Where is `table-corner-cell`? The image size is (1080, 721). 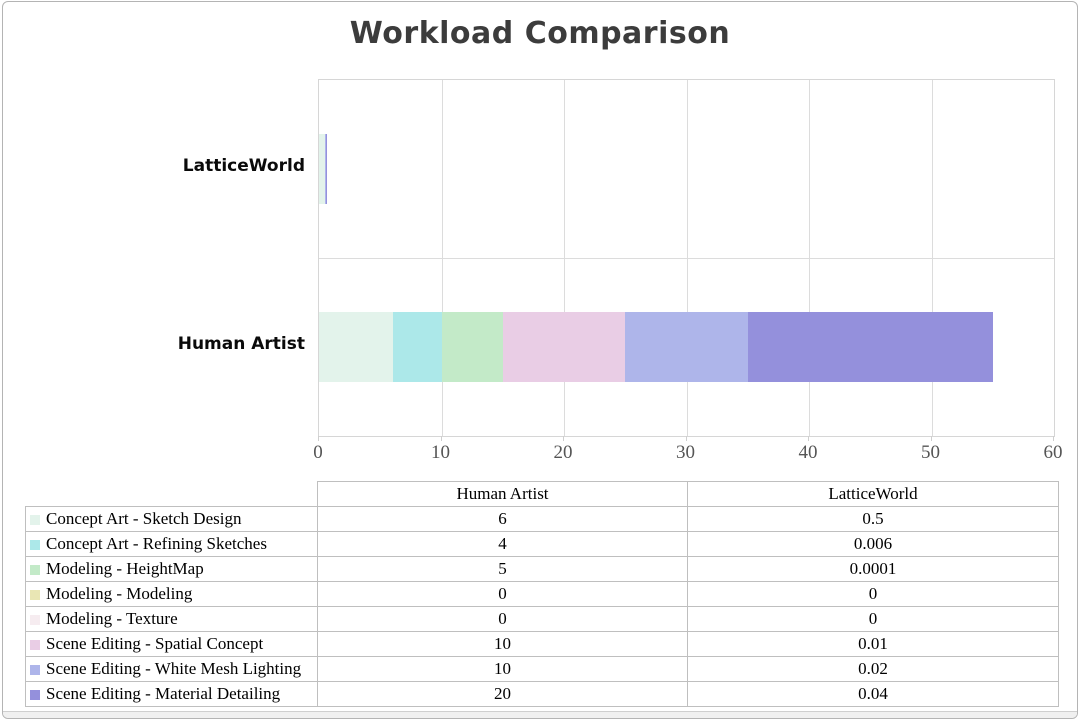
table-corner-cell is located at coordinates (172, 494).